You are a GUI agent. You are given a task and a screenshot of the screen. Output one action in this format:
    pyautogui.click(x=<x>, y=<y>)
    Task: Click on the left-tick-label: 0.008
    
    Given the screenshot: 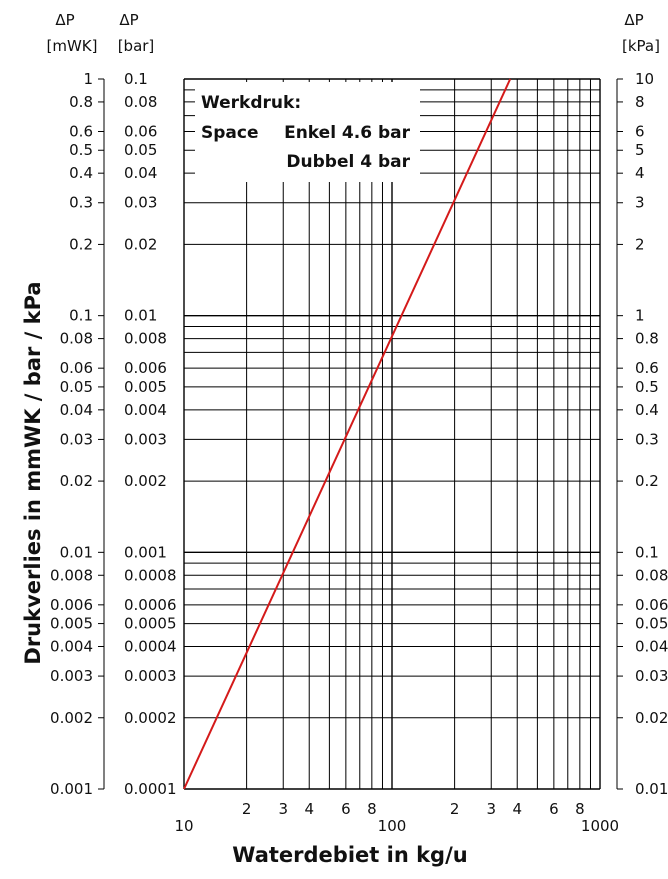 What is the action you would take?
    pyautogui.click(x=71, y=575)
    